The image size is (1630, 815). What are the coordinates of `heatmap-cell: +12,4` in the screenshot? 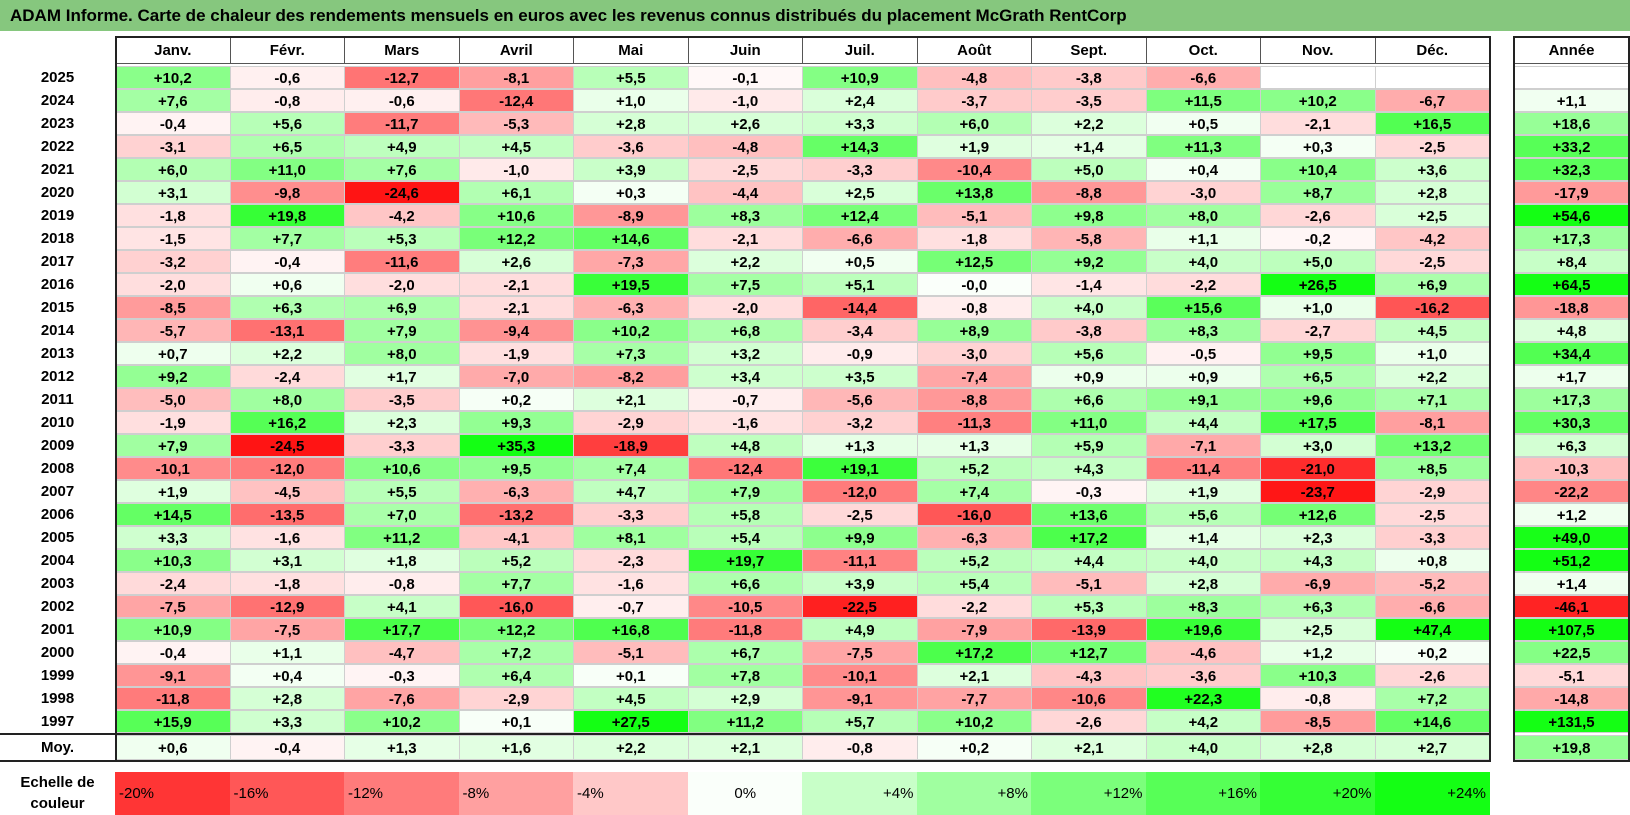 It's located at (860, 215).